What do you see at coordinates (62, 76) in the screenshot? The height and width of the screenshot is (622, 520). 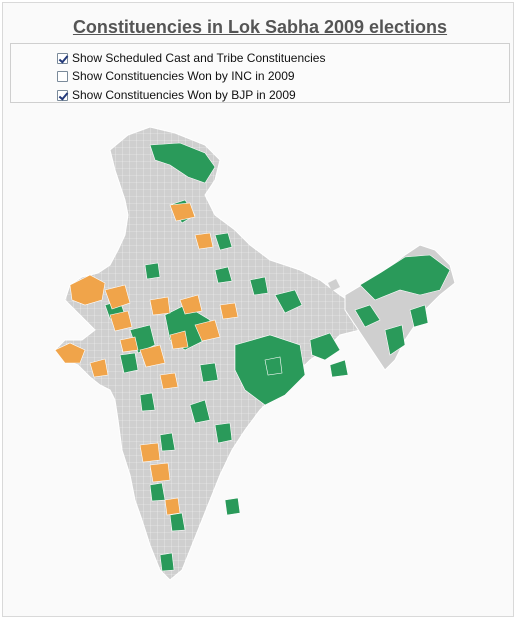 I see `inc-checkbox` at bounding box center [62, 76].